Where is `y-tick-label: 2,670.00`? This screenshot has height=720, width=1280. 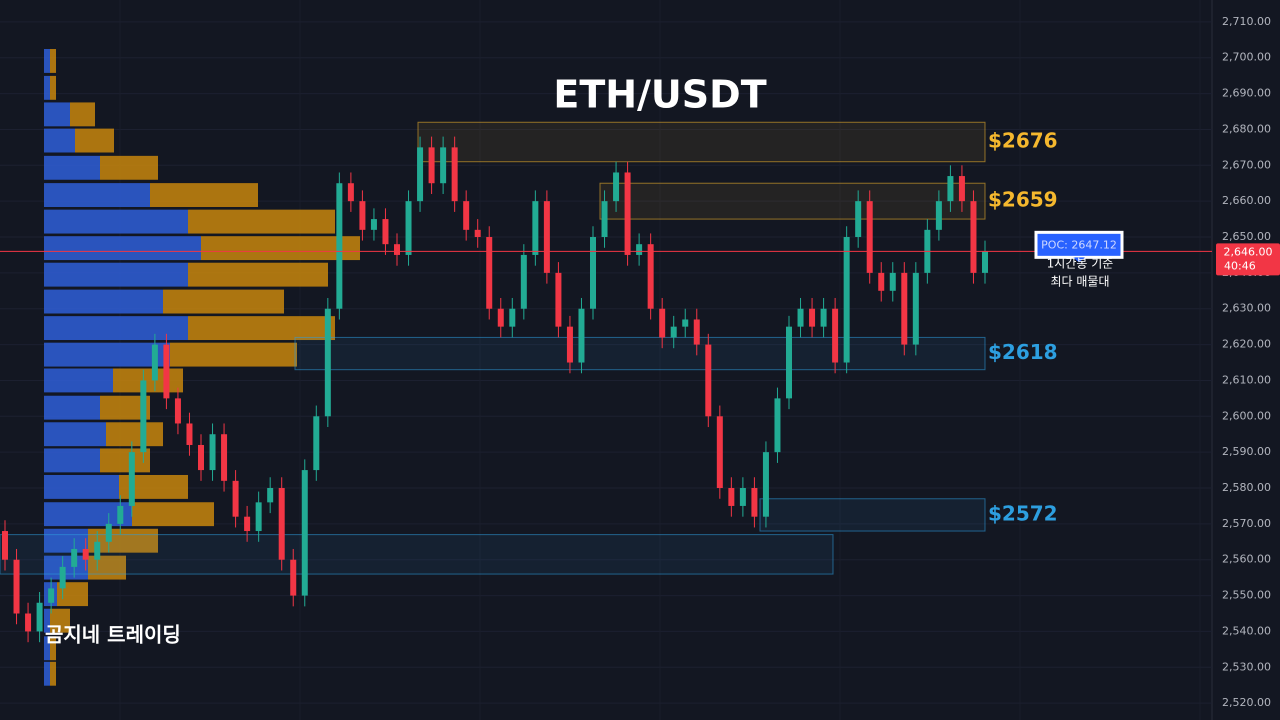 y-tick-label: 2,670.00 is located at coordinates (1246, 164).